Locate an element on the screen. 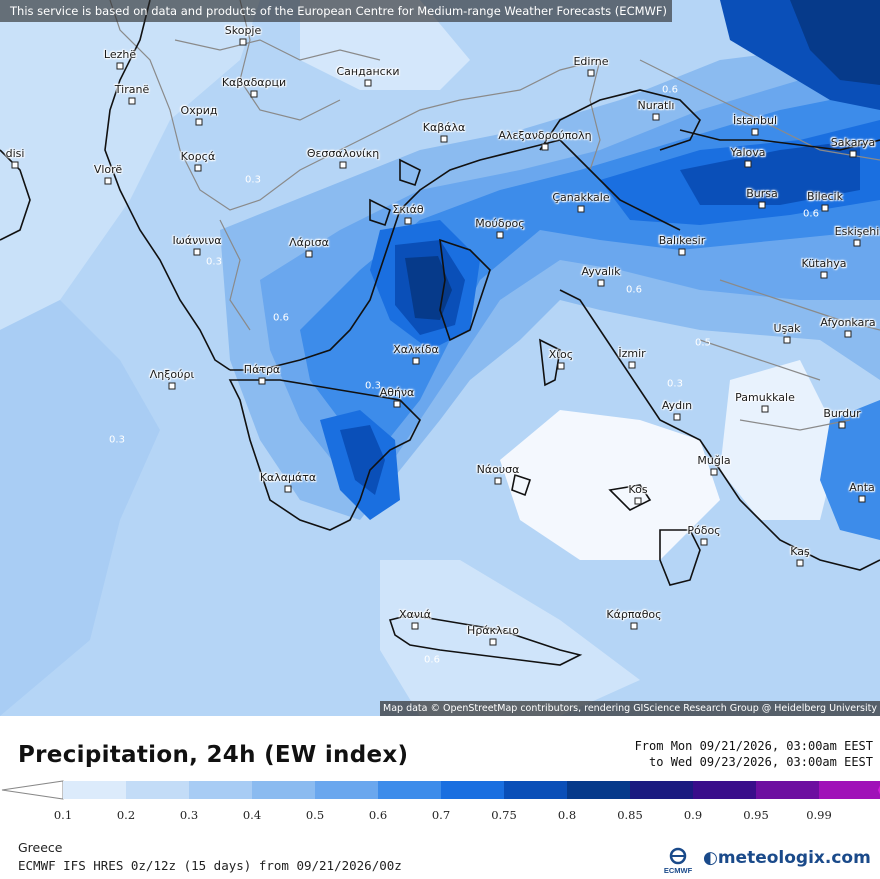 This screenshot has width=880, height=879. city-label: İstanbul is located at coordinates (755, 120).